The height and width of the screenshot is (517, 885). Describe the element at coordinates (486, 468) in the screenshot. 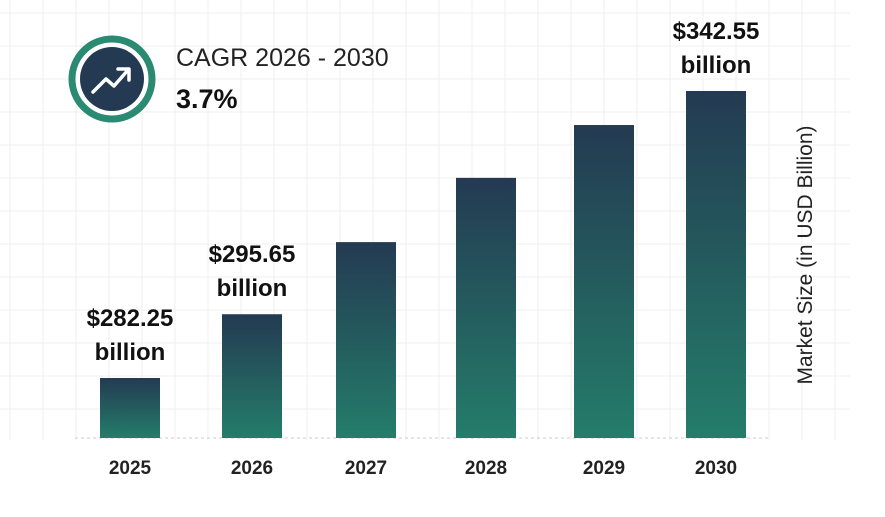

I see `x-tick-label: 2028` at that location.